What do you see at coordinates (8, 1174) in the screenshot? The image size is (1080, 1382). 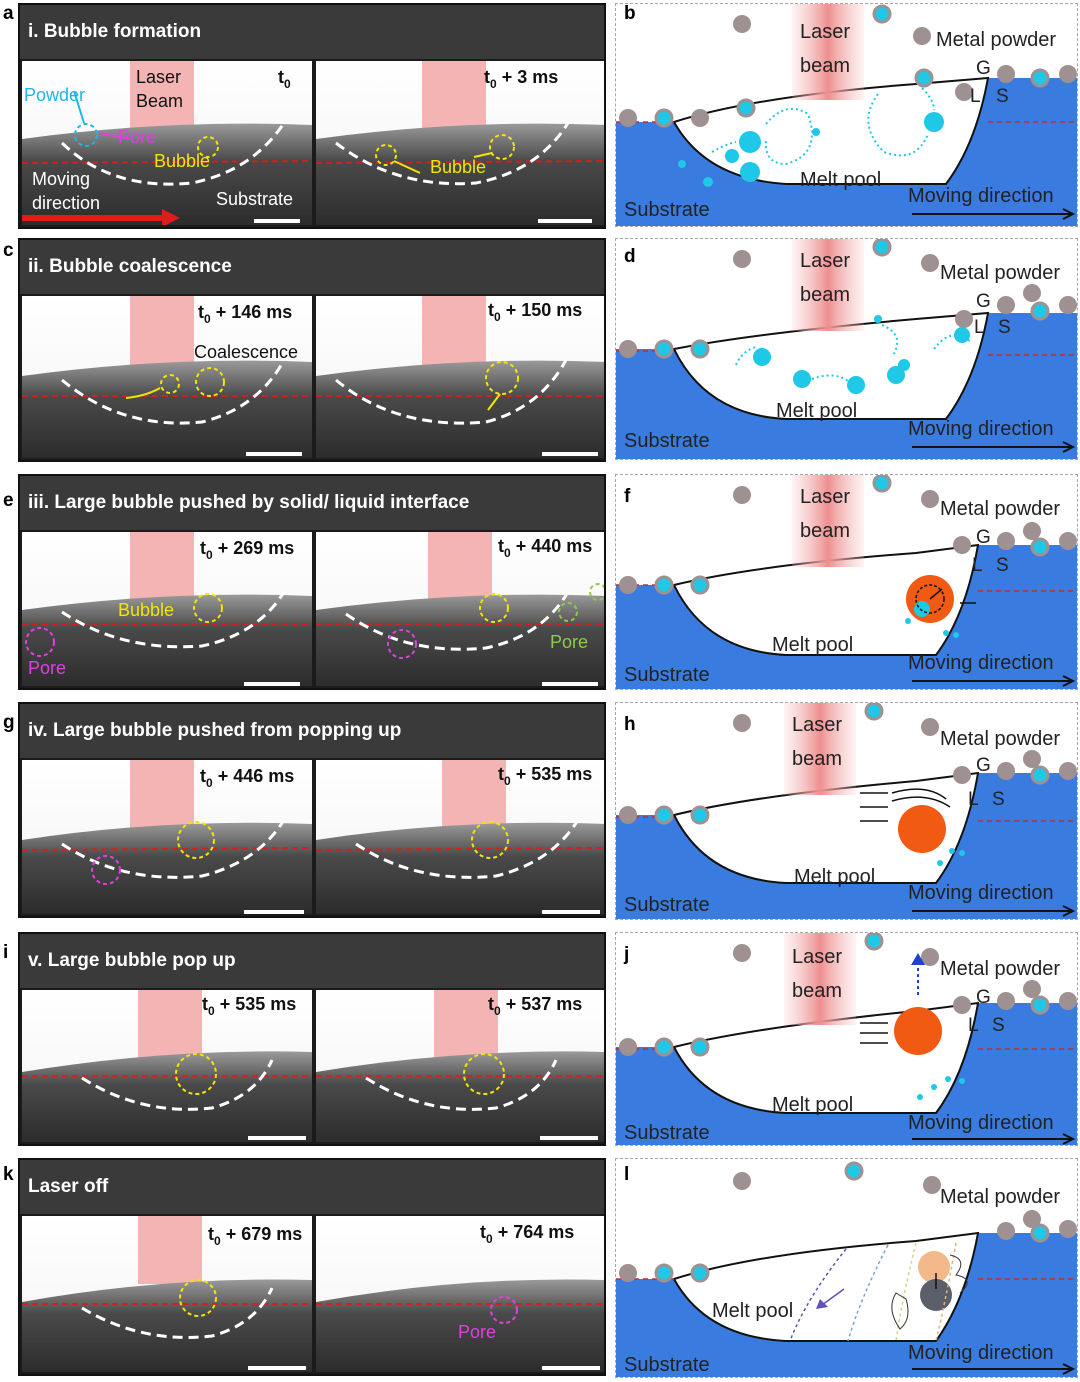 I see `panel-letter-k: k` at bounding box center [8, 1174].